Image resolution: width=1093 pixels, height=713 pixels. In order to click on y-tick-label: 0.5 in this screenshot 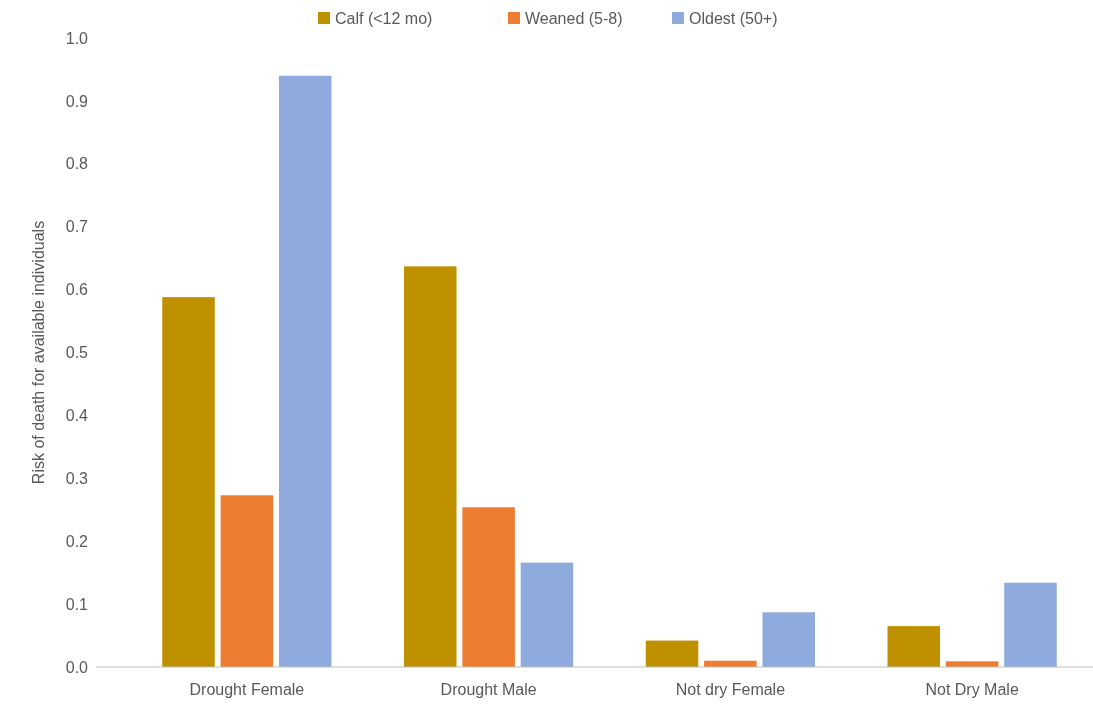, I will do `click(77, 353)`.